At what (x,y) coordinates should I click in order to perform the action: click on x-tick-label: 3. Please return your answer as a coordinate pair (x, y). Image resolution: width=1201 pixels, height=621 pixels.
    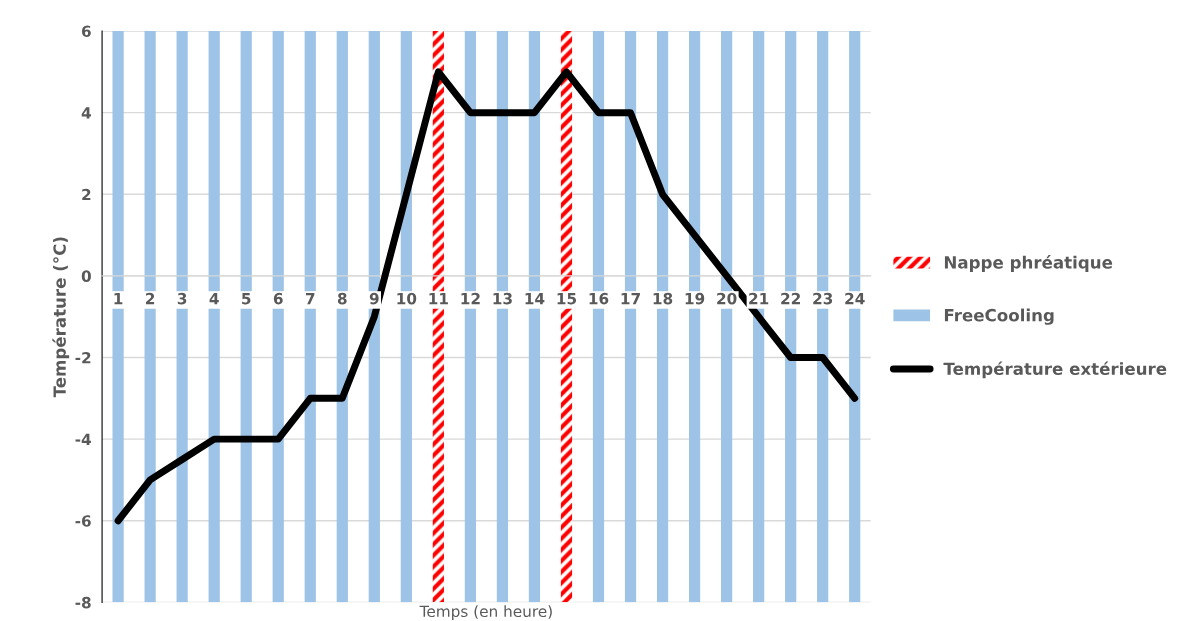
    Looking at the image, I should click on (182, 298).